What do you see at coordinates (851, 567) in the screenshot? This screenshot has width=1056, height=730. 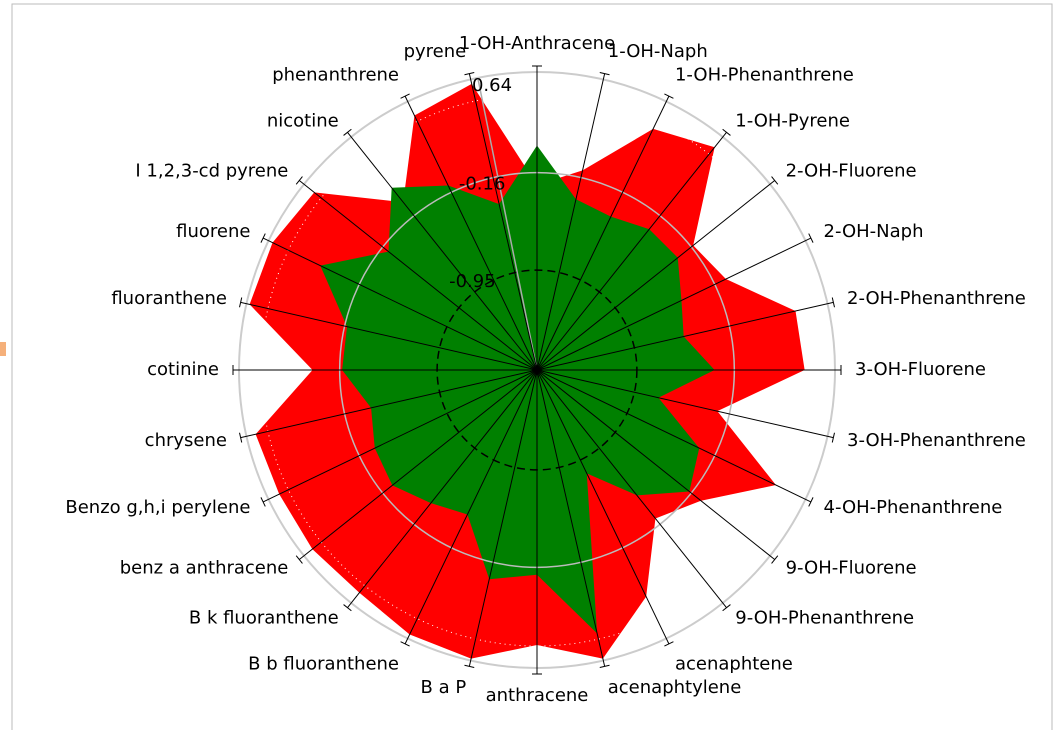 I see `category-label: 9-OH-Fluorene` at bounding box center [851, 567].